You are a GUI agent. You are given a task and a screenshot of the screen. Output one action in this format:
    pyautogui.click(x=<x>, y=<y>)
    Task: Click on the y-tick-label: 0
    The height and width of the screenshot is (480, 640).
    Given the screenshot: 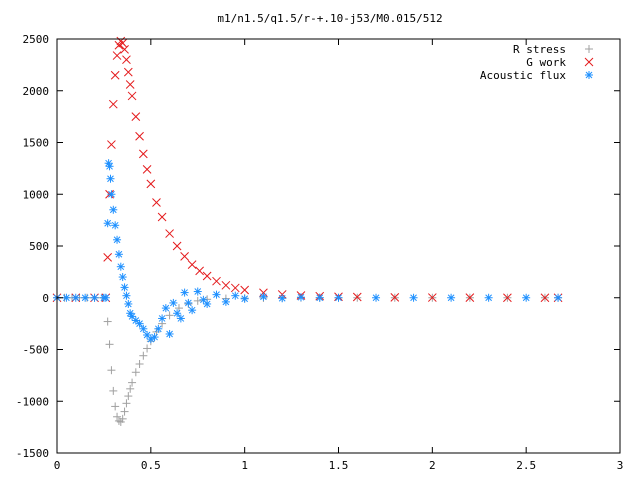 What is the action you would take?
    pyautogui.click(x=45, y=298)
    